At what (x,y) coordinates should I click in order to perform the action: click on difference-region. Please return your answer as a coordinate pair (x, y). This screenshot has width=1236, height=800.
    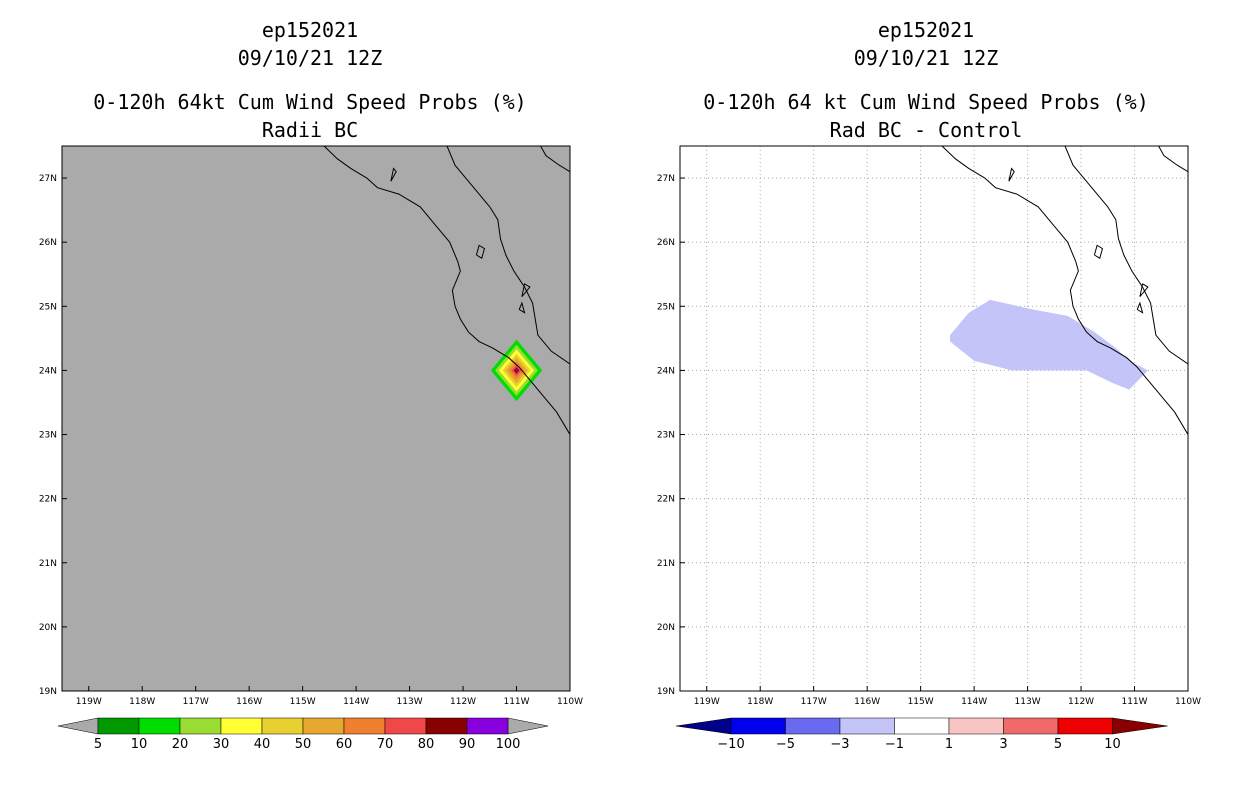
    Looking at the image, I should click on (1049, 344).